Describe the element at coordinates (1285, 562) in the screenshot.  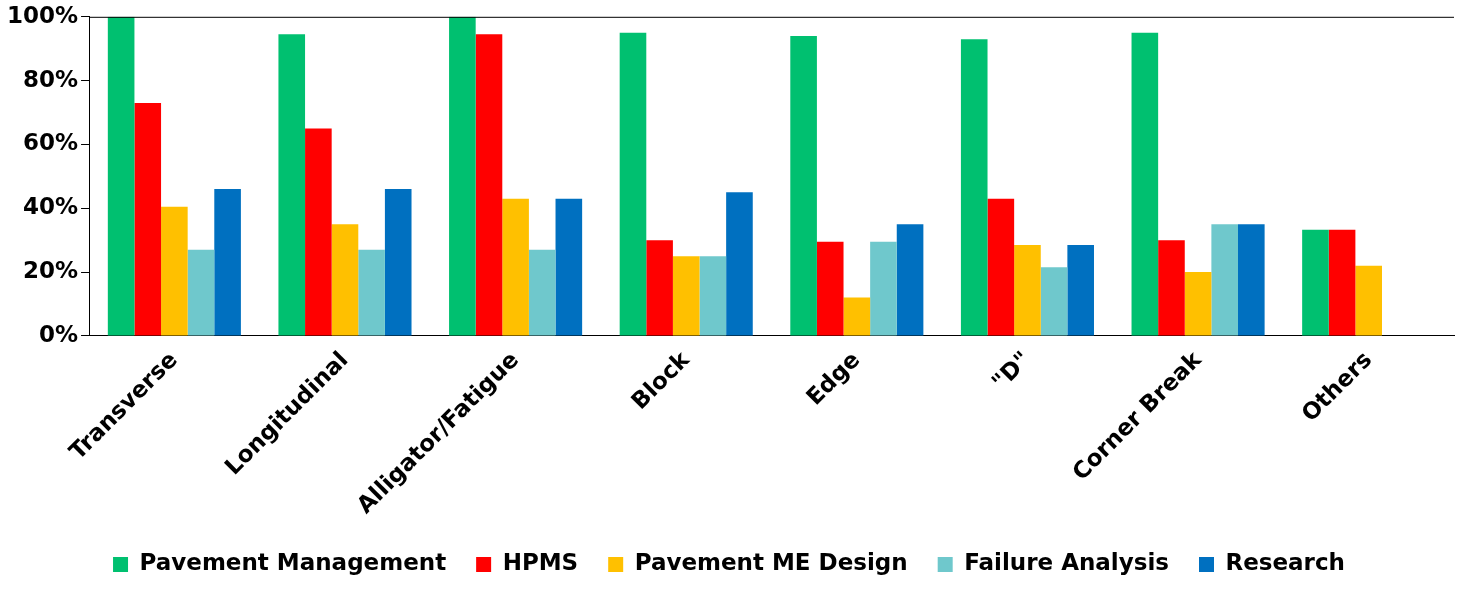
I see `legend-label: Research` at that location.